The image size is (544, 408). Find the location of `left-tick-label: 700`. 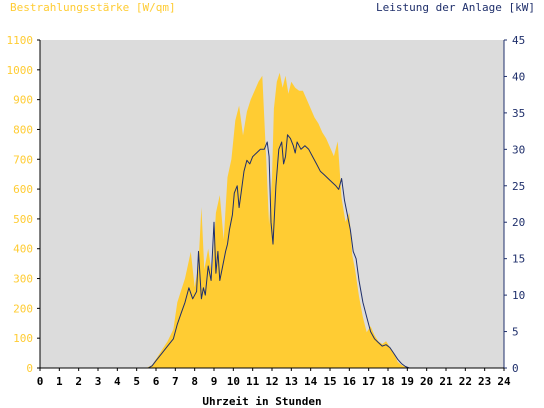

left-tick-label: 700 is located at coordinates (23, 159).